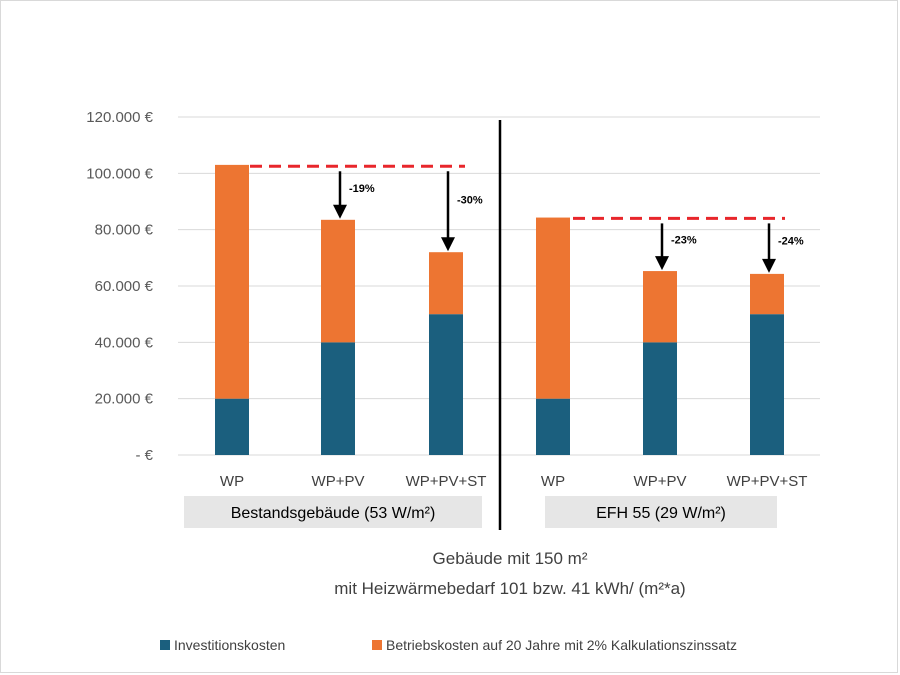 The height and width of the screenshot is (675, 900). Describe the element at coordinates (510, 558) in the screenshot. I see `x-axis-title-line: Gebäude mit 150 m²` at that location.